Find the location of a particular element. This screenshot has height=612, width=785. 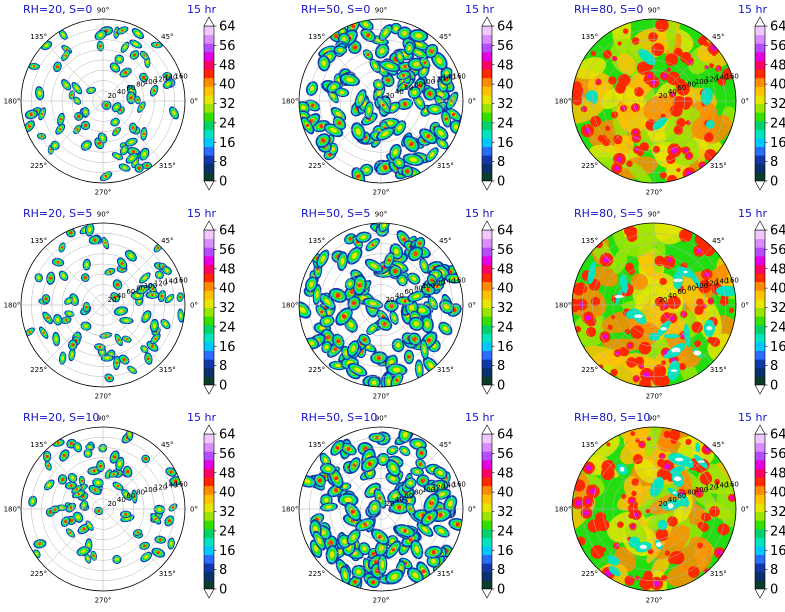

panel-title: RH=20, S=0 is located at coordinates (57, 9).